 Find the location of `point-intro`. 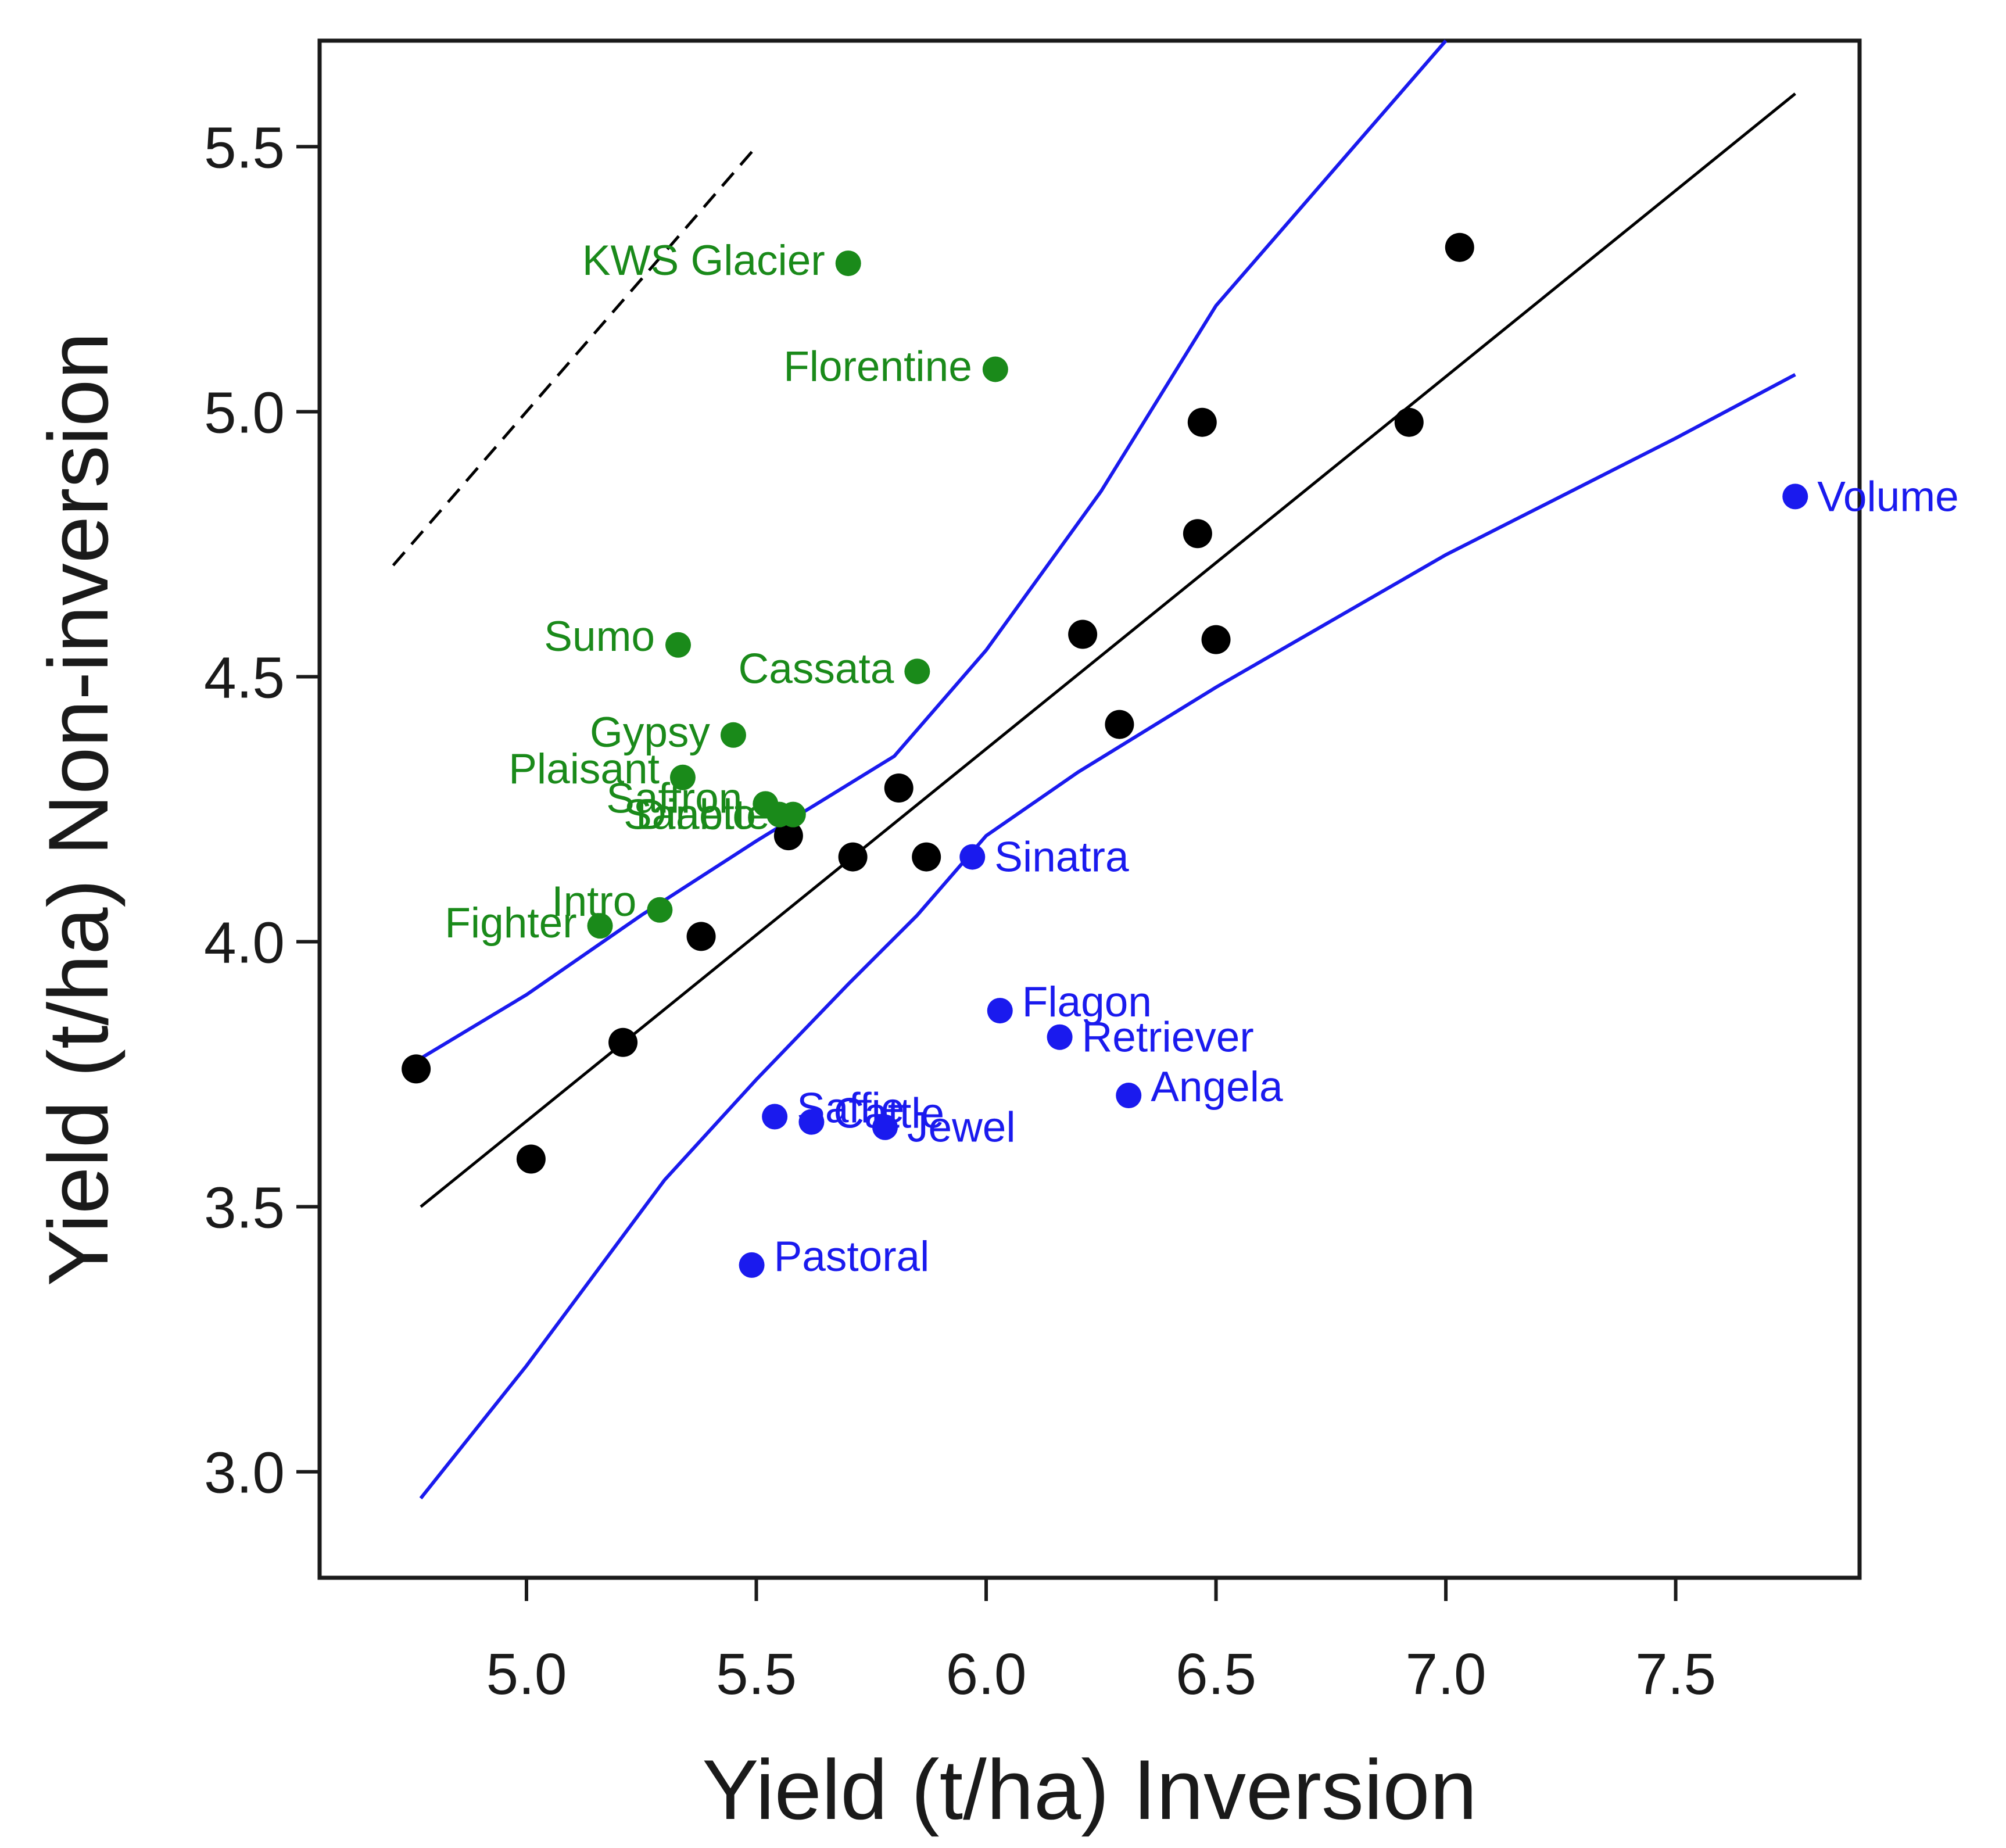

point-intro is located at coordinates (660, 910).